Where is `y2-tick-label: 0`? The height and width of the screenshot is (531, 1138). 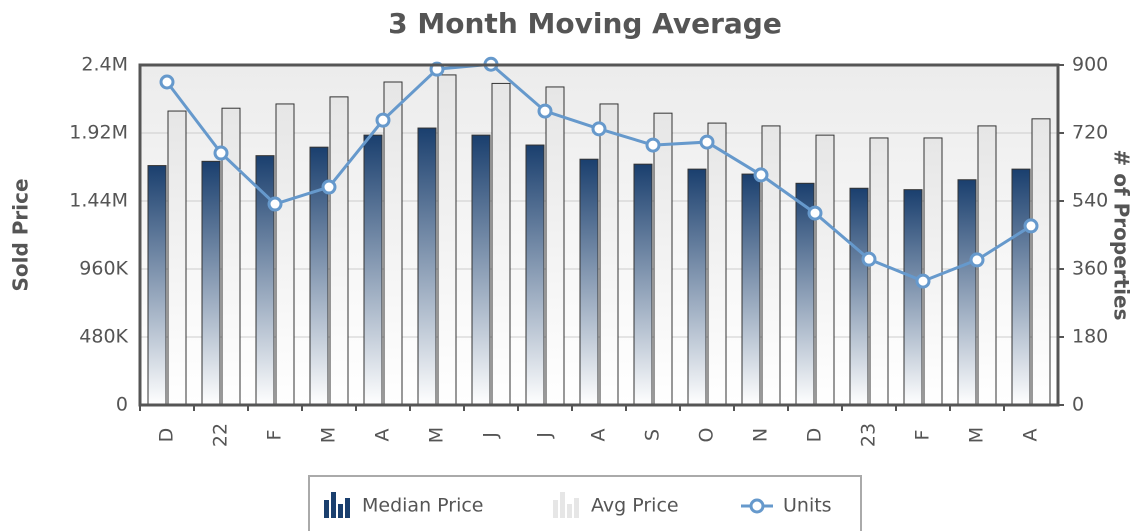
y2-tick-label: 0 is located at coordinates (1078, 405).